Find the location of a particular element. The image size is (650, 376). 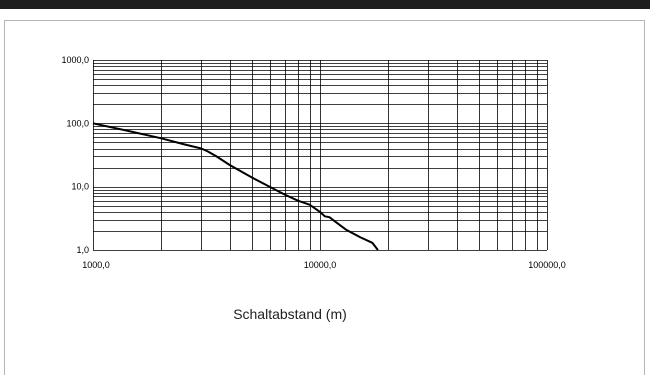

x-axis-label: Schaltabstand (m) is located at coordinates (290, 314).